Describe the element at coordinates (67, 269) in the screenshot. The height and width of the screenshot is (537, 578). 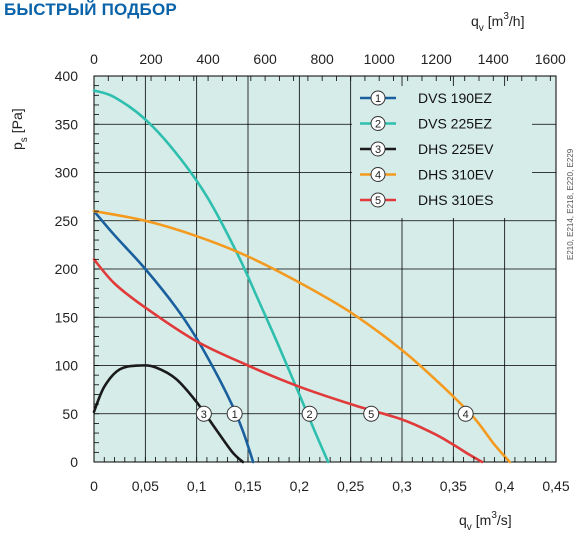
I see `y-tick-label: 200` at that location.